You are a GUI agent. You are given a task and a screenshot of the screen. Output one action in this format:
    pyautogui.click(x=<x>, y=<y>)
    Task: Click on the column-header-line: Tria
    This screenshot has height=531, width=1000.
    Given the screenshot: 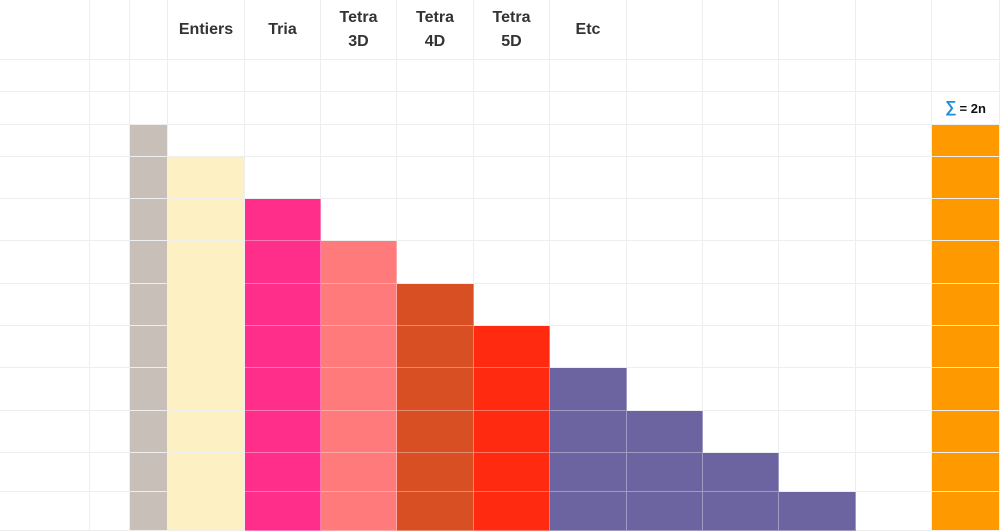 What is the action you would take?
    pyautogui.click(x=282, y=29)
    